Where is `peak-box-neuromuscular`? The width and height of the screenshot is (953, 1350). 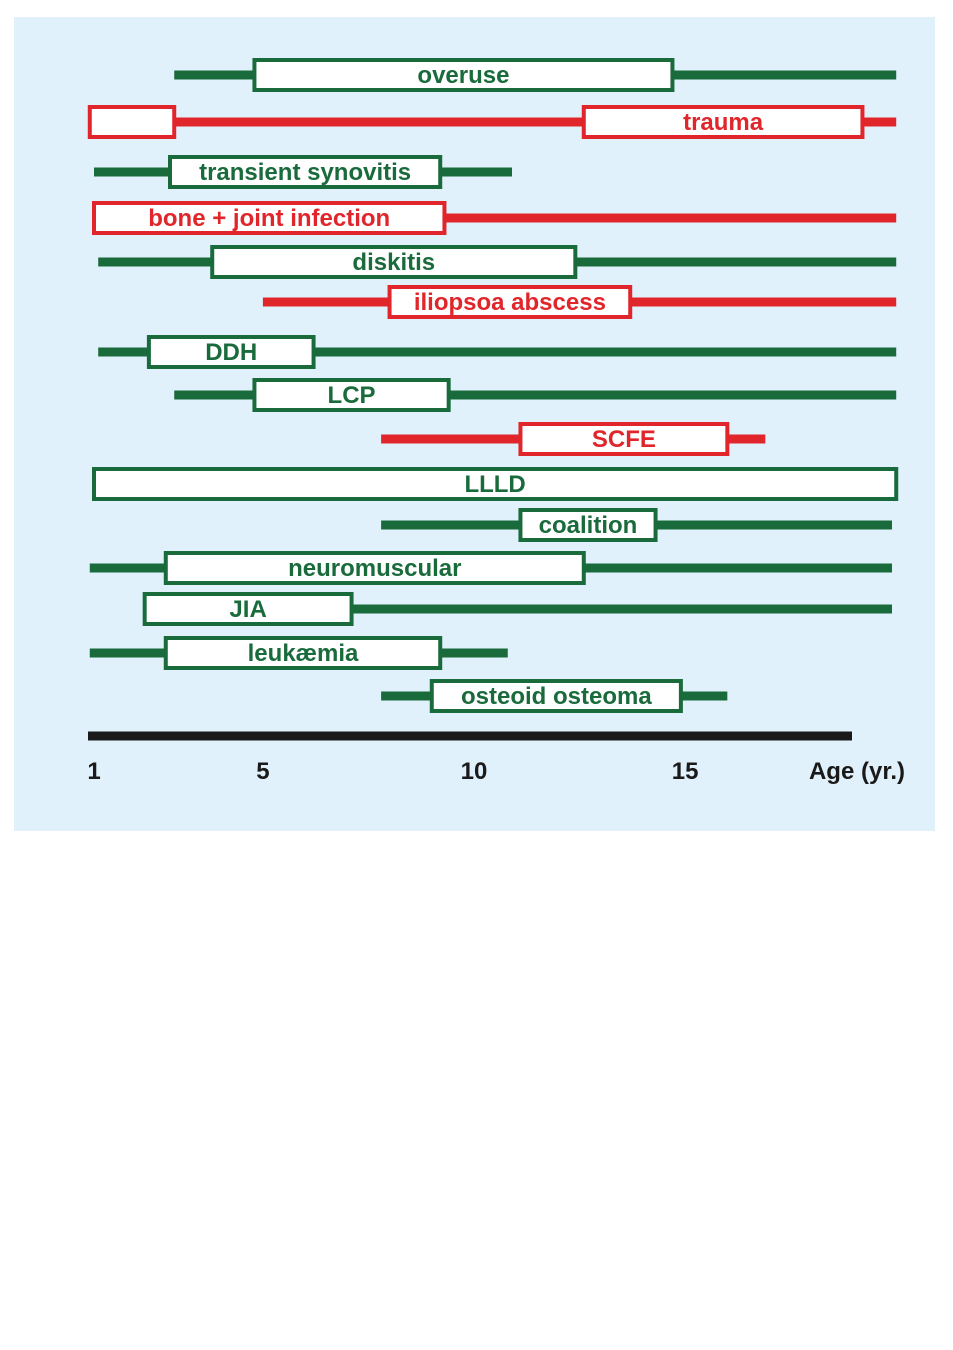
peak-box-neuromuscular is located at coordinates (374, 568).